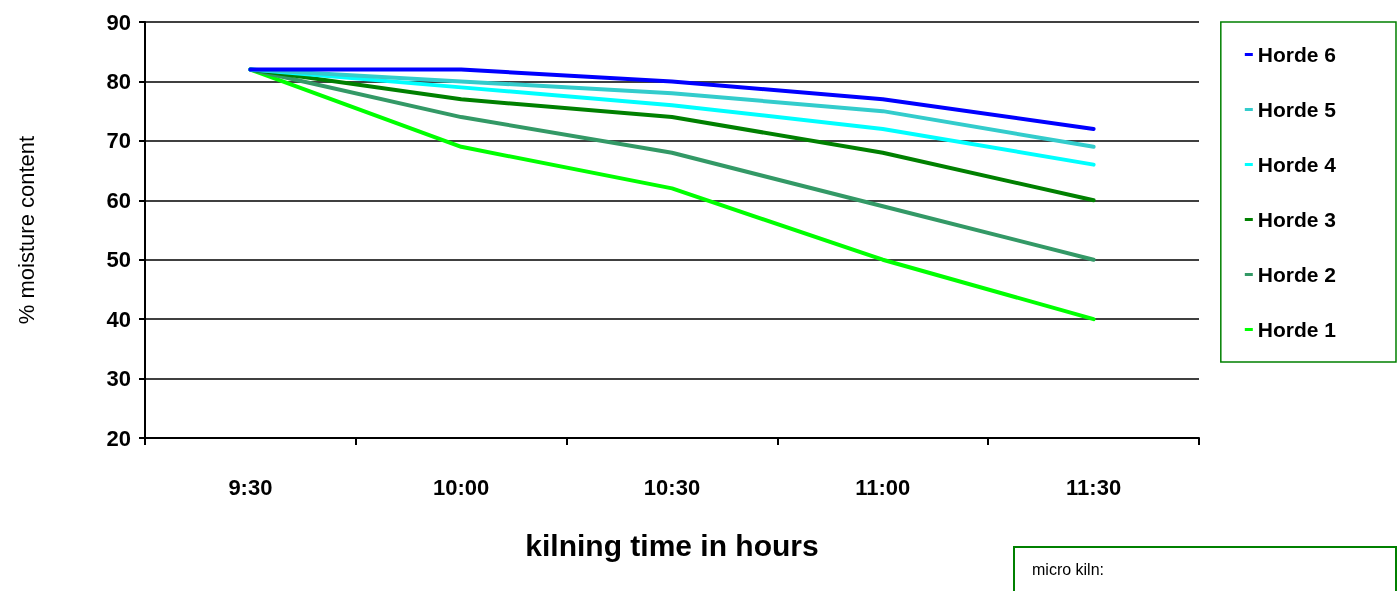 The height and width of the screenshot is (591, 1398). What do you see at coordinates (118, 379) in the screenshot?
I see `y-tick-label: 30` at bounding box center [118, 379].